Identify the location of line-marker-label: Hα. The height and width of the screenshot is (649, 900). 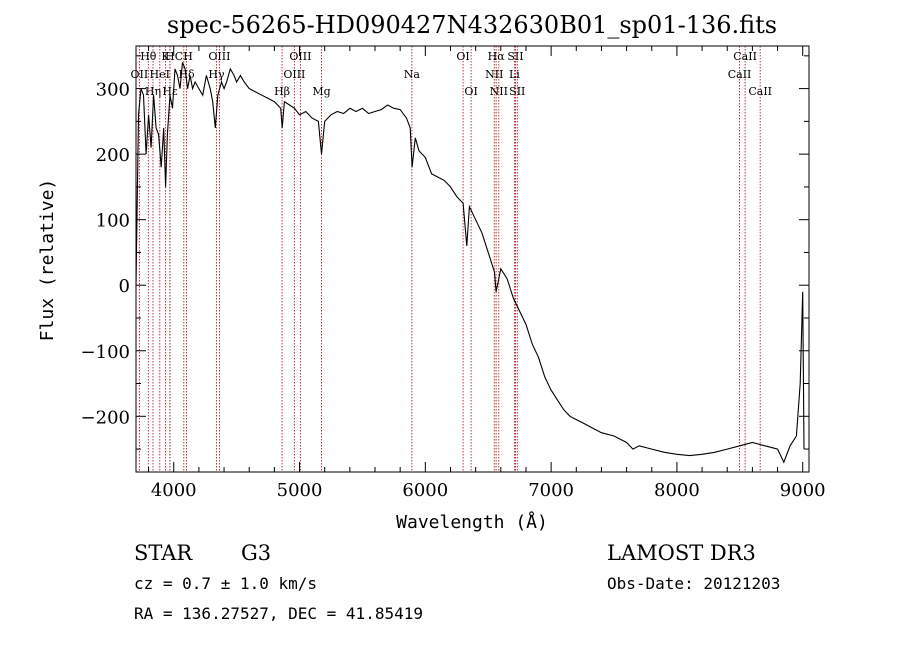
(497, 56).